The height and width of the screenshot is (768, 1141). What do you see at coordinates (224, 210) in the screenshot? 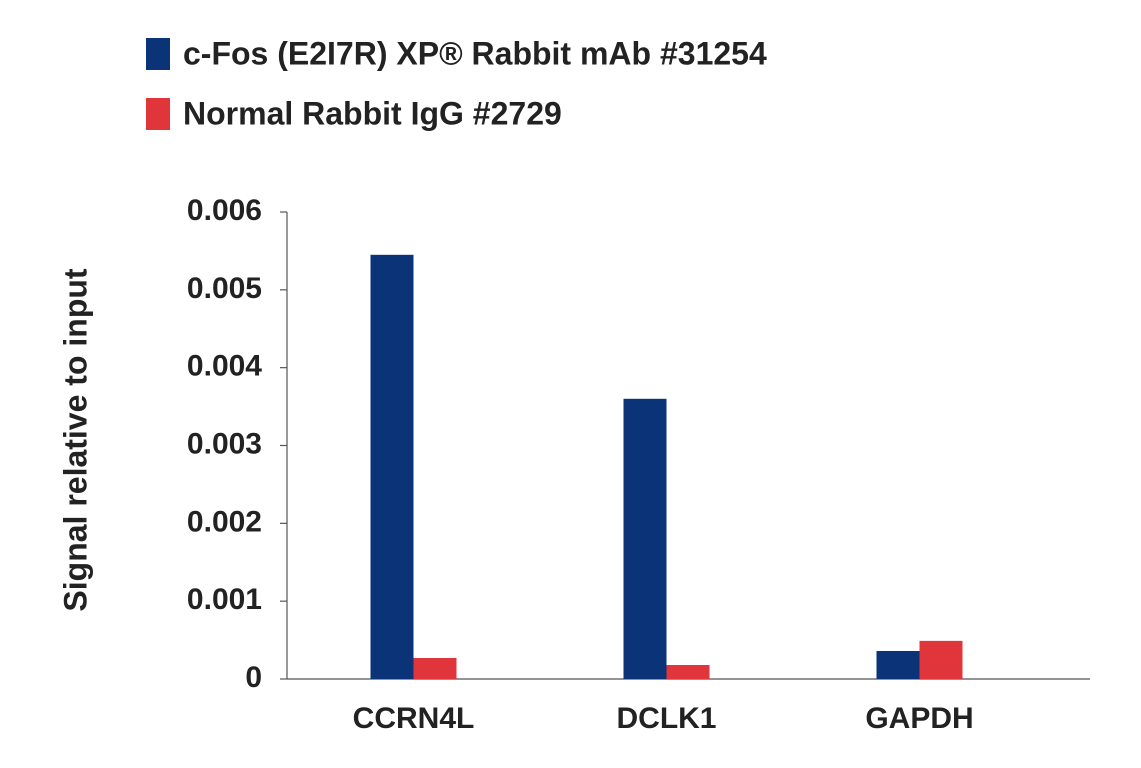
I see `y-tick-label: 0.006` at bounding box center [224, 210].